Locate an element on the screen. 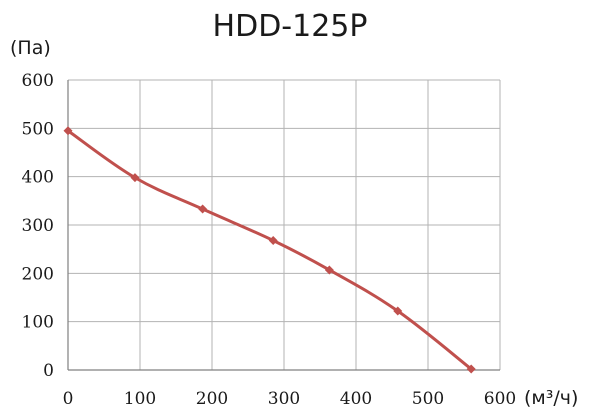 This screenshot has height=414, width=614. y-tick-label: 300 is located at coordinates (38, 226).